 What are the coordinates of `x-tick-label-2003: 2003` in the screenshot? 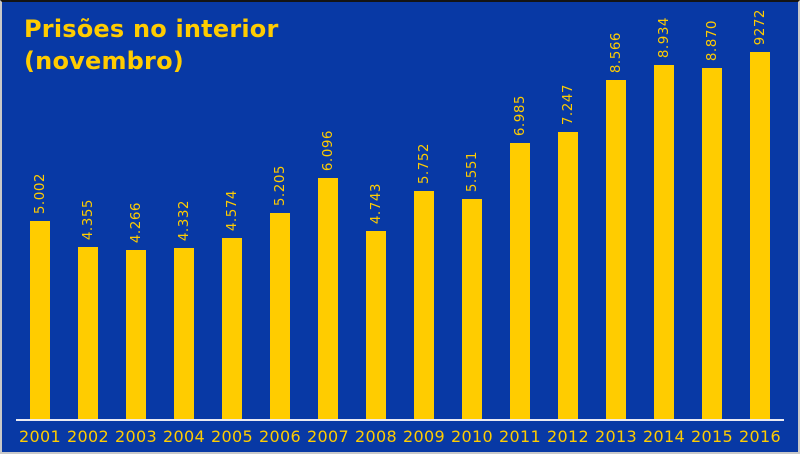 It's located at (136, 436).